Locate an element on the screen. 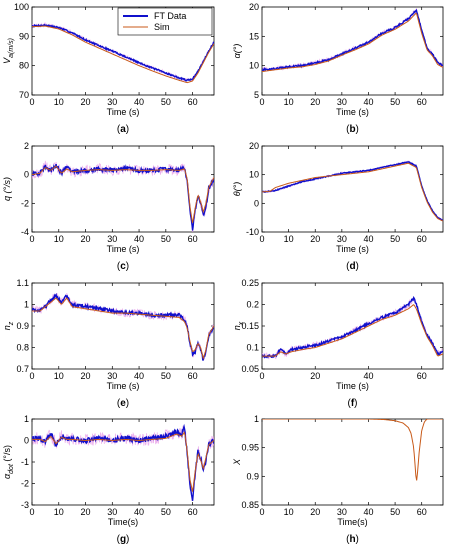 The height and width of the screenshot is (550, 449). y-tick-label: -4 is located at coordinates (25, 232).